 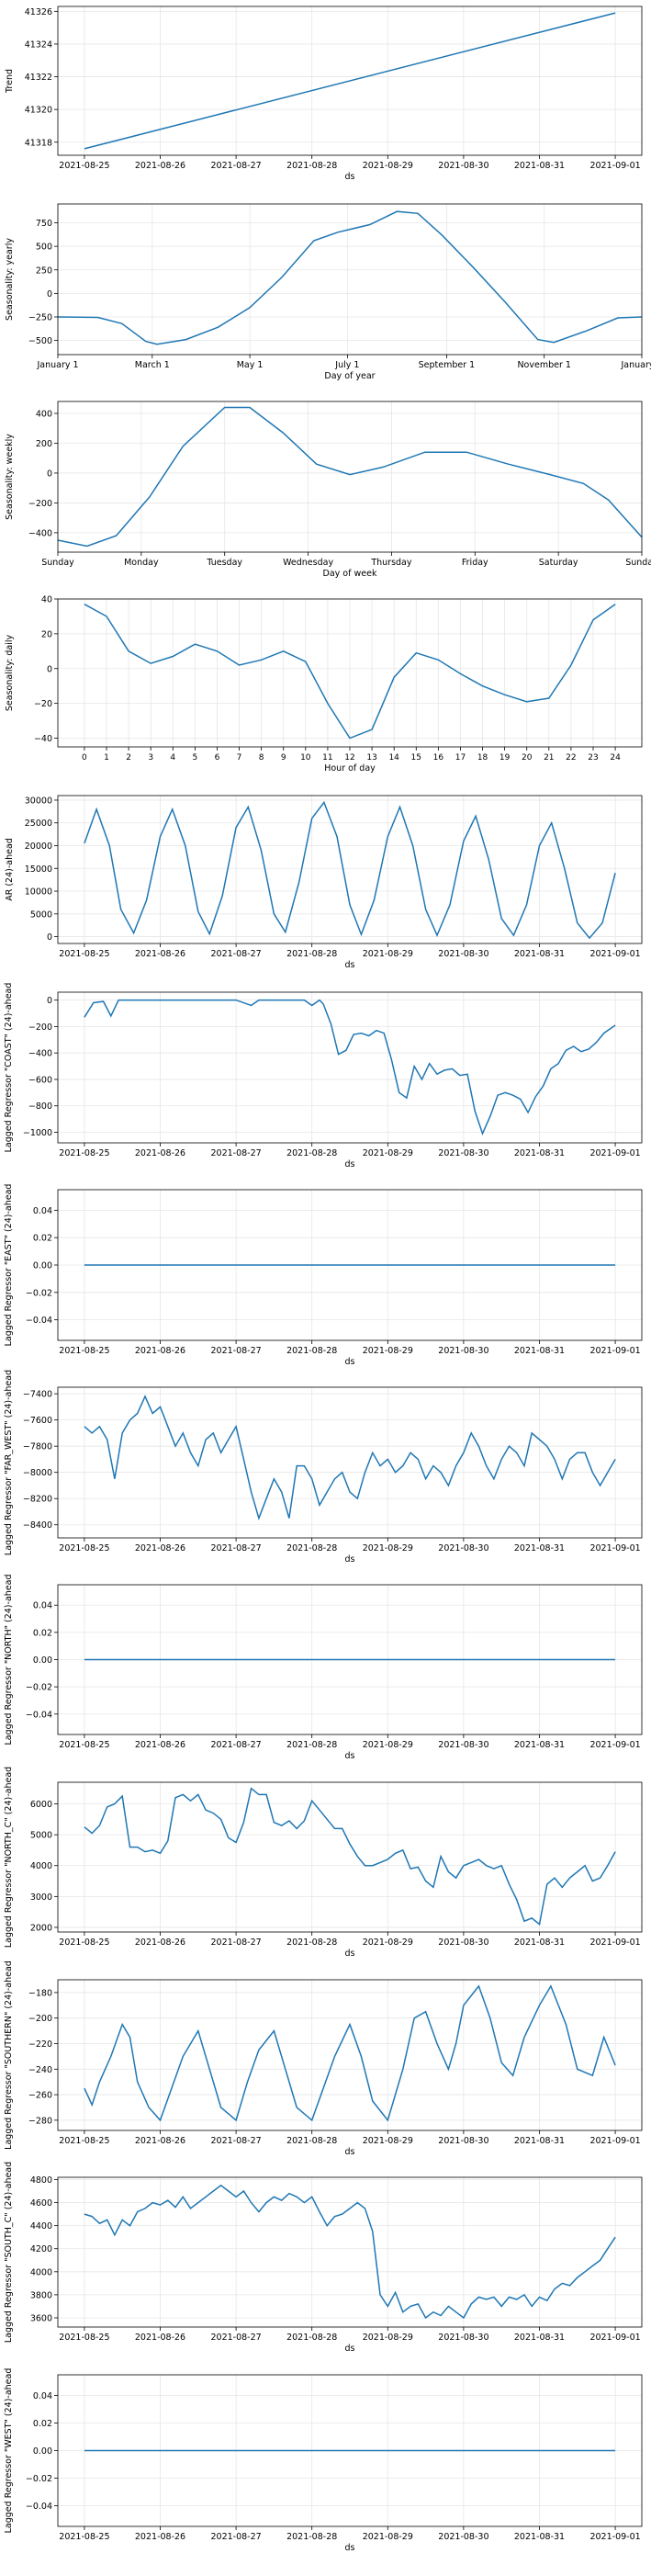 What do you see at coordinates (10, 477) in the screenshot?
I see `y-axis-label: Seasonality: weekly` at bounding box center [10, 477].